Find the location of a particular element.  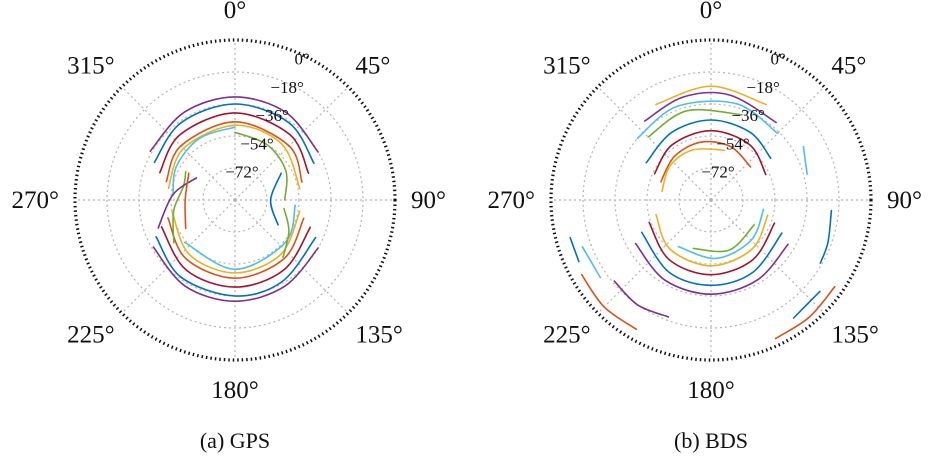

bds-az-label-315: 315° is located at coordinates (567, 66).